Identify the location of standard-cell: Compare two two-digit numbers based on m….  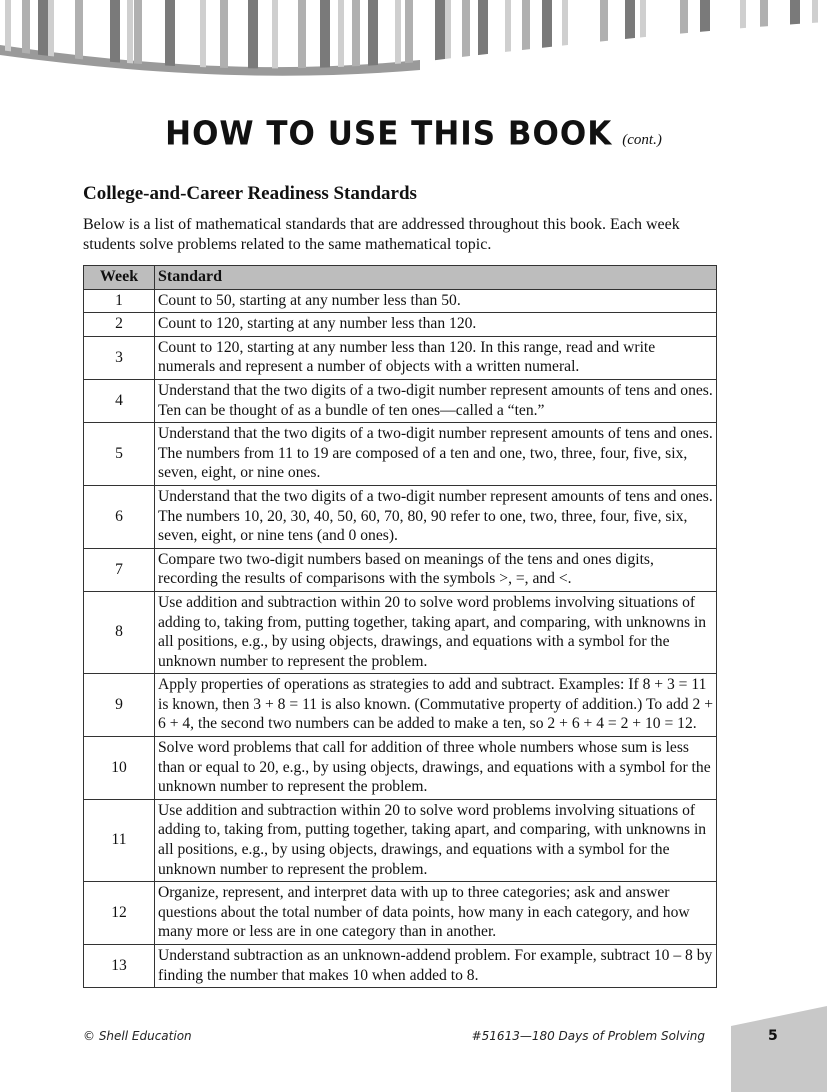
(435, 569).